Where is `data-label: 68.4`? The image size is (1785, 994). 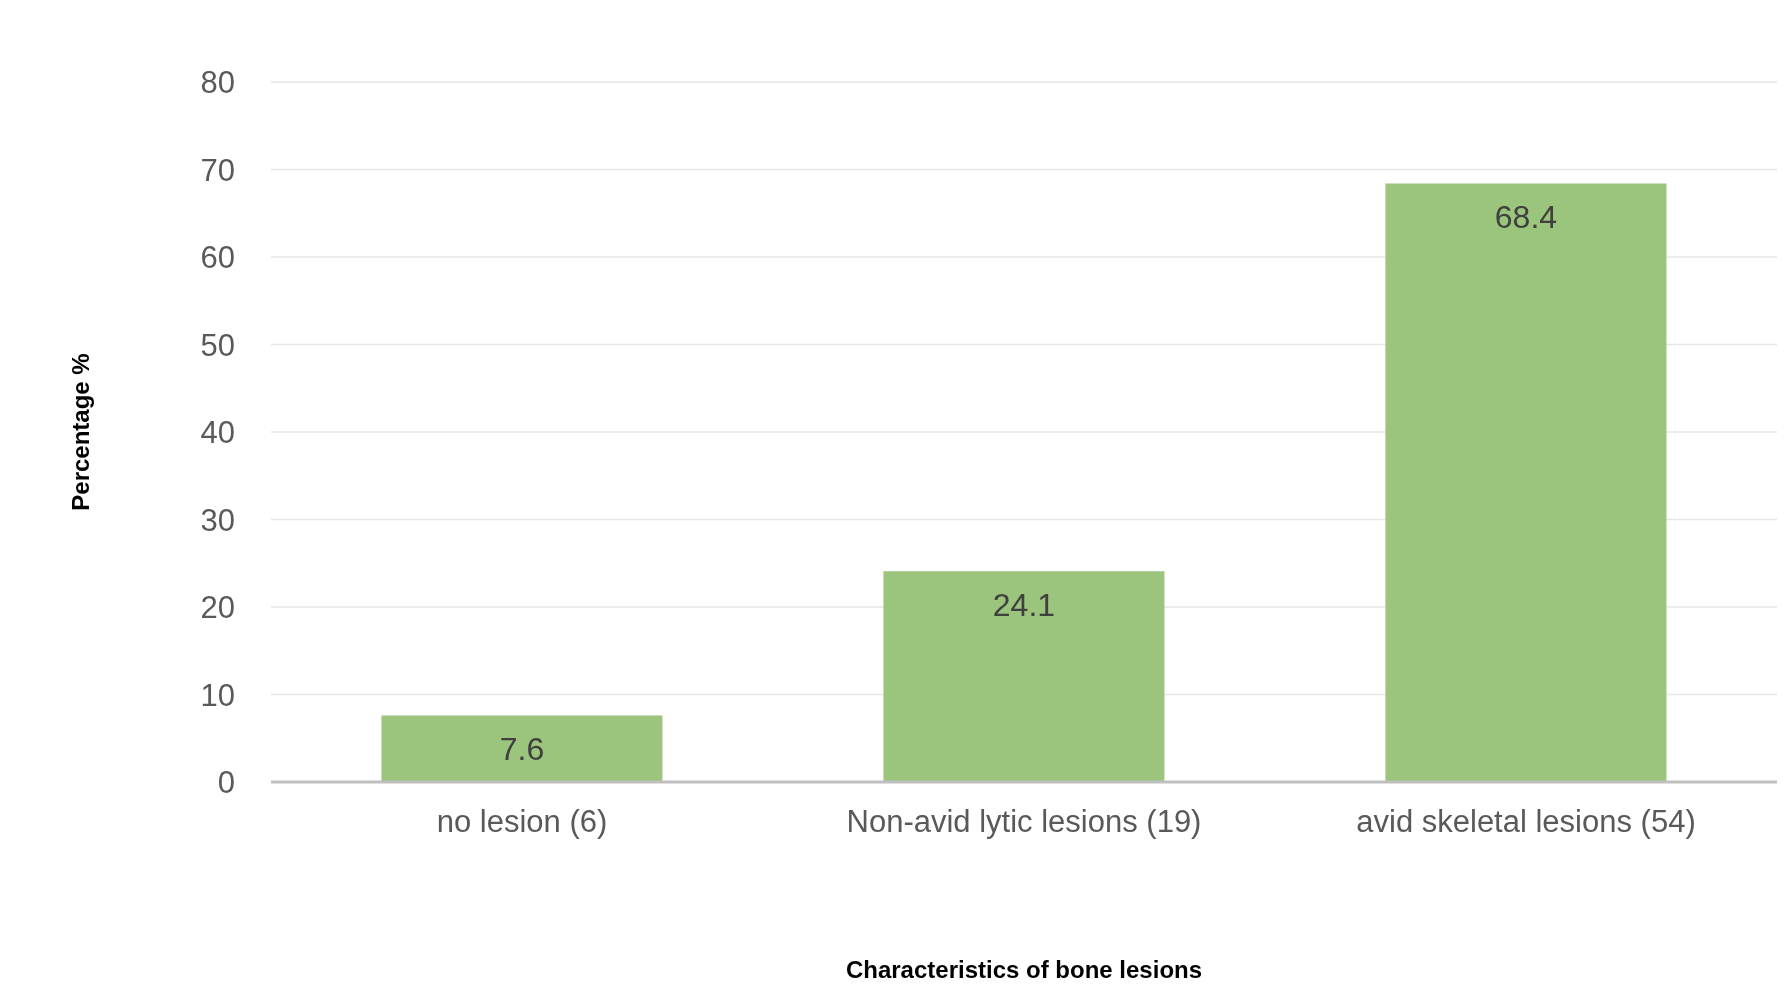 data-label: 68.4 is located at coordinates (1526, 217).